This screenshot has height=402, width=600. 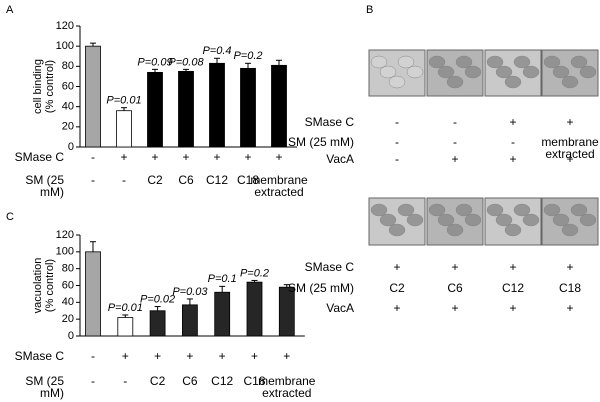 I want to click on p-value-label: P=0.1, so click(x=222, y=279).